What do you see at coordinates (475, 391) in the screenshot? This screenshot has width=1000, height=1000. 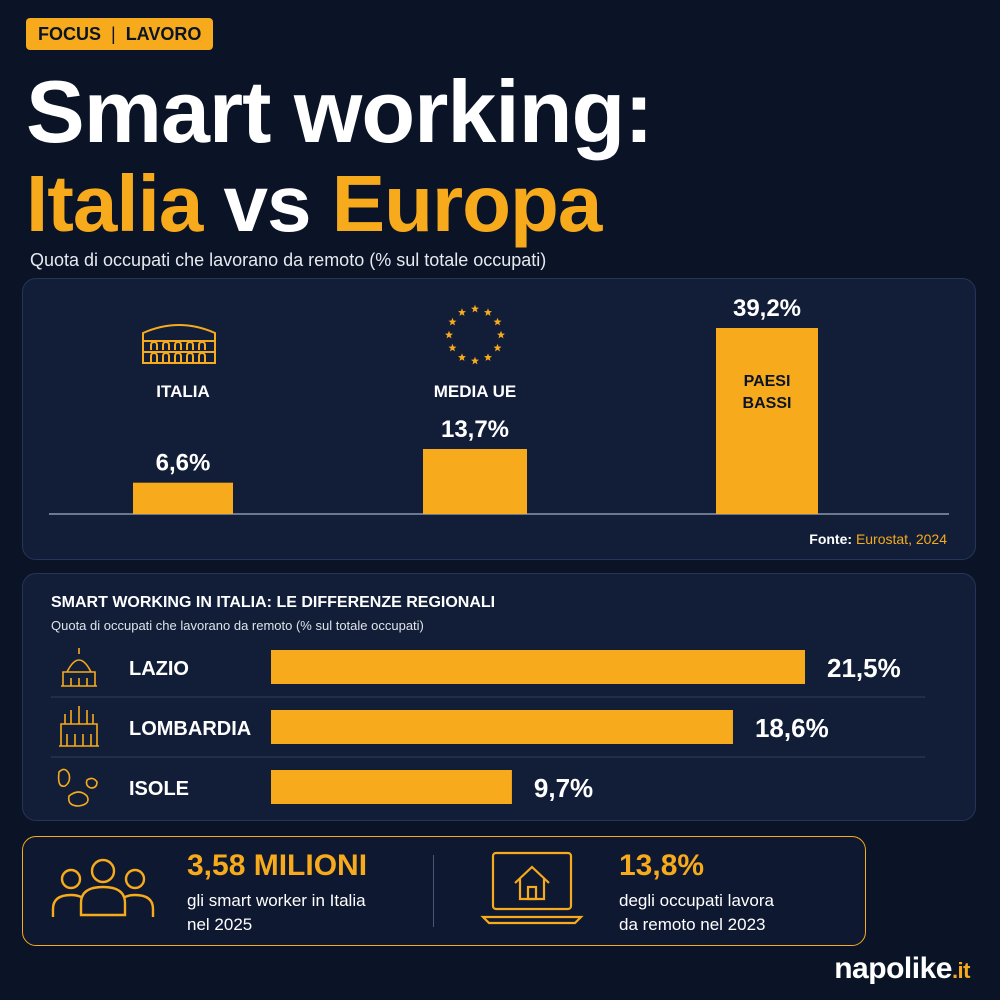 I see `category-label: MEDIA UE` at bounding box center [475, 391].